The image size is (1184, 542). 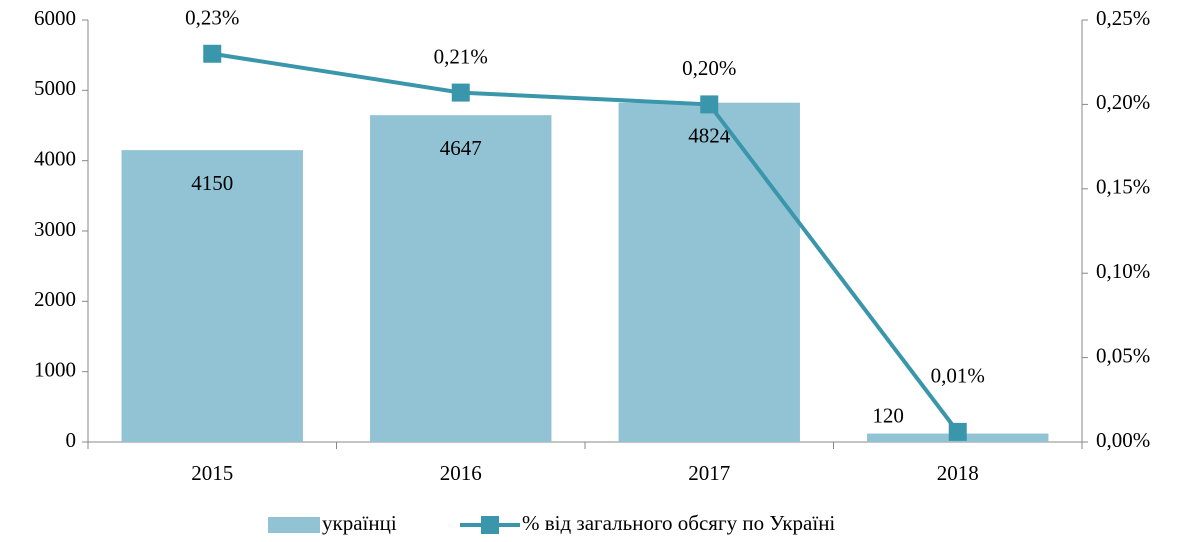 What do you see at coordinates (490, 525) in the screenshot?
I see `legend-marker` at bounding box center [490, 525].